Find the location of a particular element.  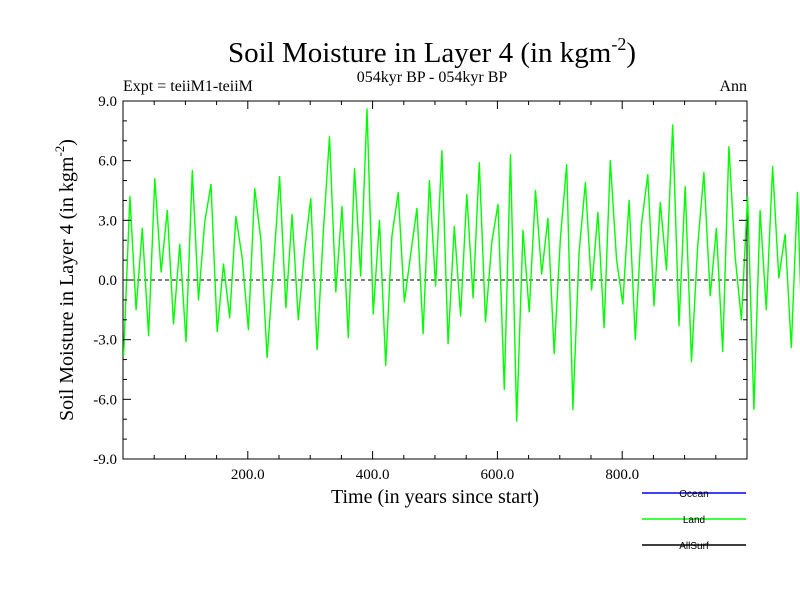

y-tick-label: -6.0 is located at coordinates (105, 400).